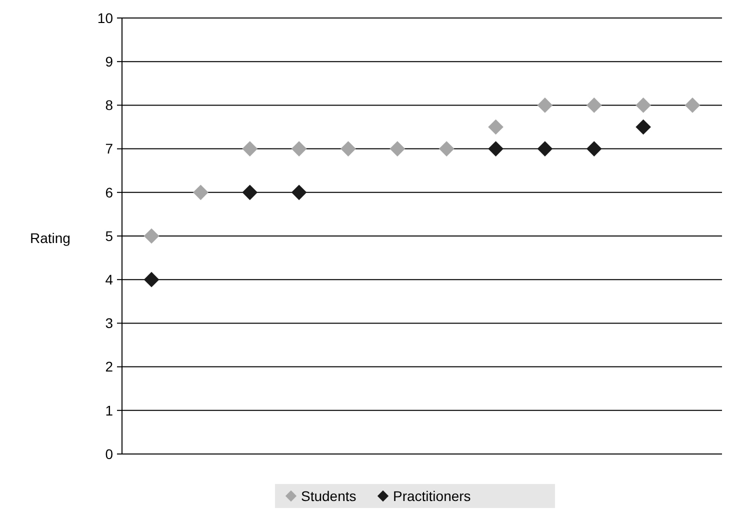  What do you see at coordinates (109, 323) in the screenshot?
I see `y-tick-label: 3` at bounding box center [109, 323].